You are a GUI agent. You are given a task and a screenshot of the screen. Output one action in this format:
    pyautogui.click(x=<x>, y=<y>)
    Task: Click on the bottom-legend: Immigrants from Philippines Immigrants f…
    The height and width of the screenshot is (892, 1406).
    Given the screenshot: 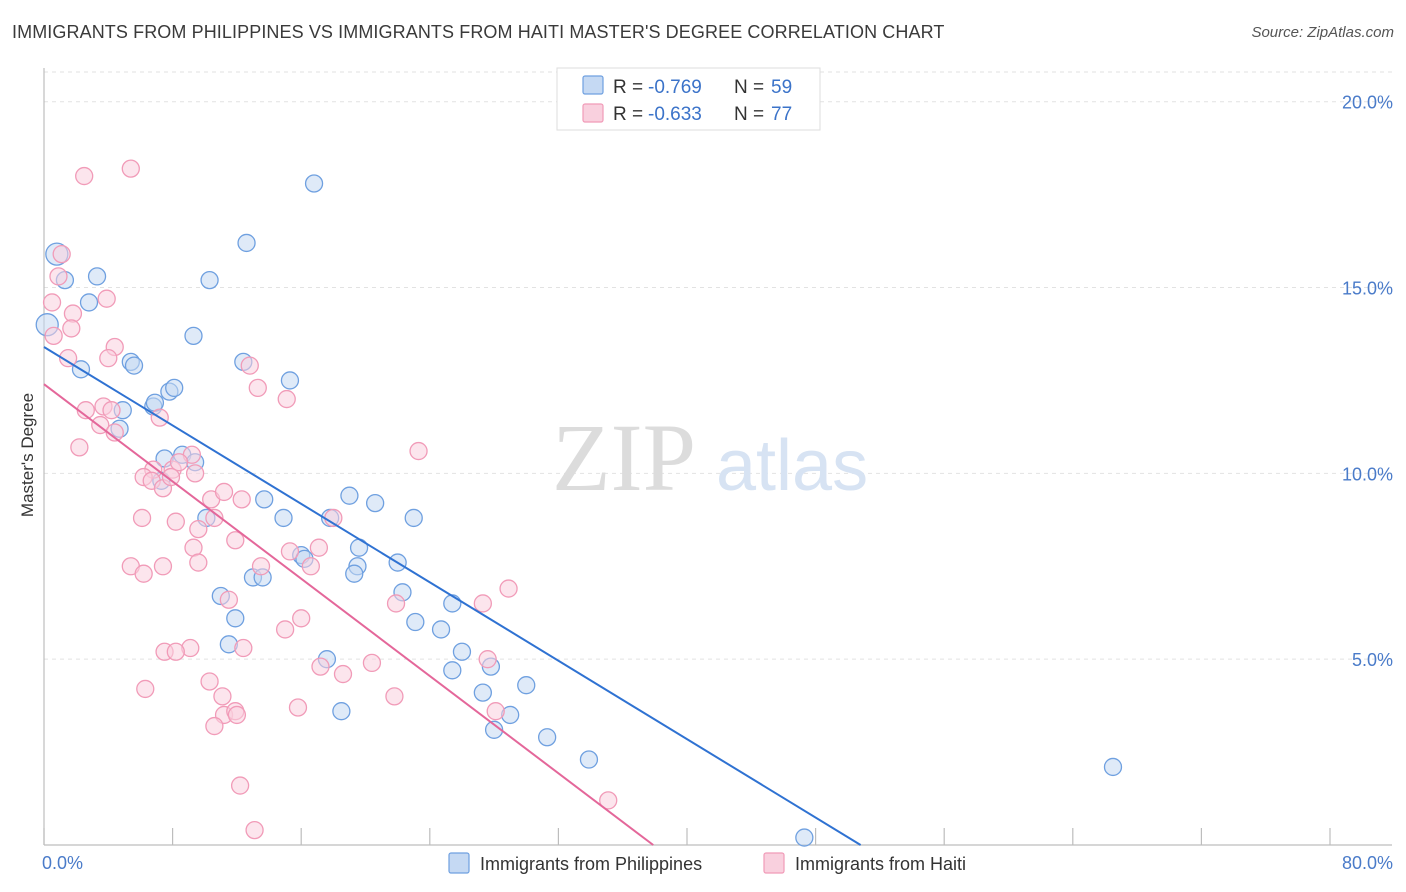 What is the action you would take?
    pyautogui.click(x=707, y=863)
    